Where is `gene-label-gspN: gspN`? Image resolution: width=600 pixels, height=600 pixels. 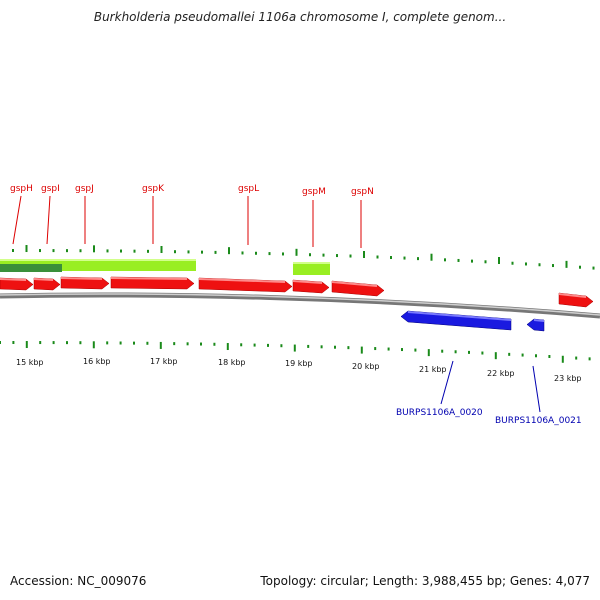 gene-label-gspN: gspN is located at coordinates (362, 192).